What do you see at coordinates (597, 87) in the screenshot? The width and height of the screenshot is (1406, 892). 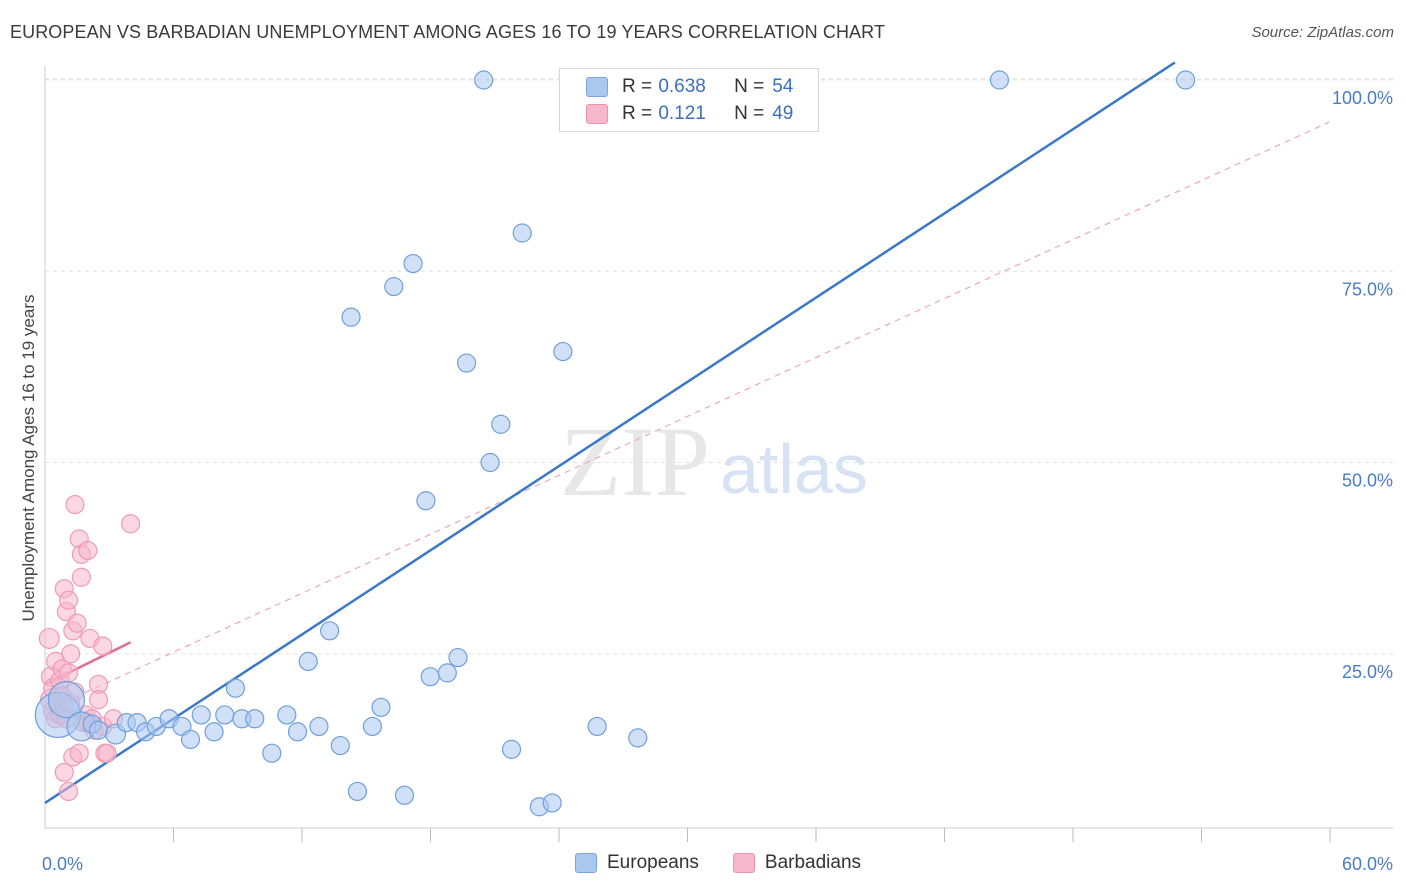 I see `europeans-swatch` at bounding box center [597, 87].